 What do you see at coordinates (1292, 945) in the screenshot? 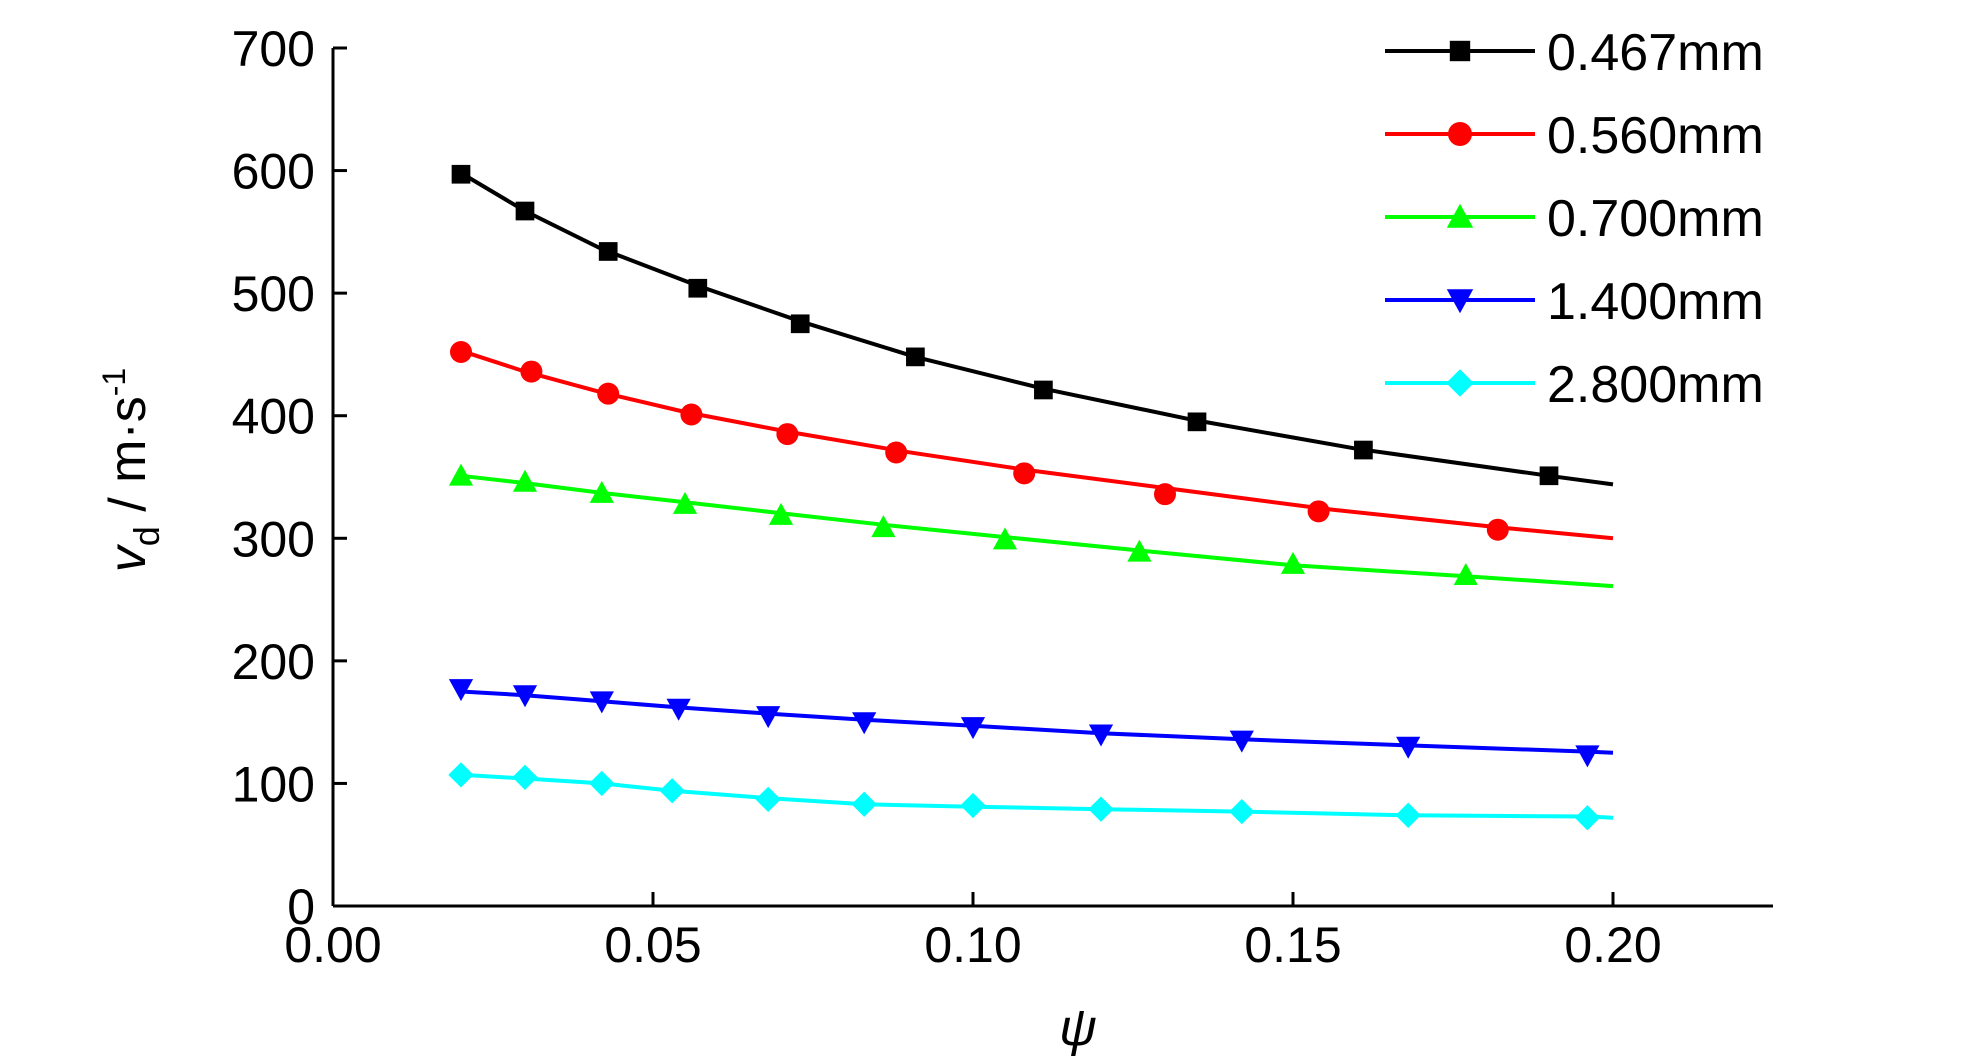
I see `x-tick-label: 0.15` at bounding box center [1292, 945].